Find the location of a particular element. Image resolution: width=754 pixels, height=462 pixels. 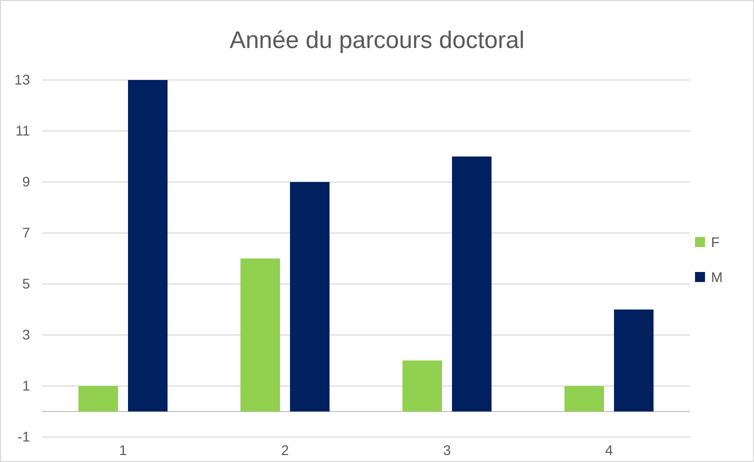

y-tick-label: 3 is located at coordinates (26, 334).